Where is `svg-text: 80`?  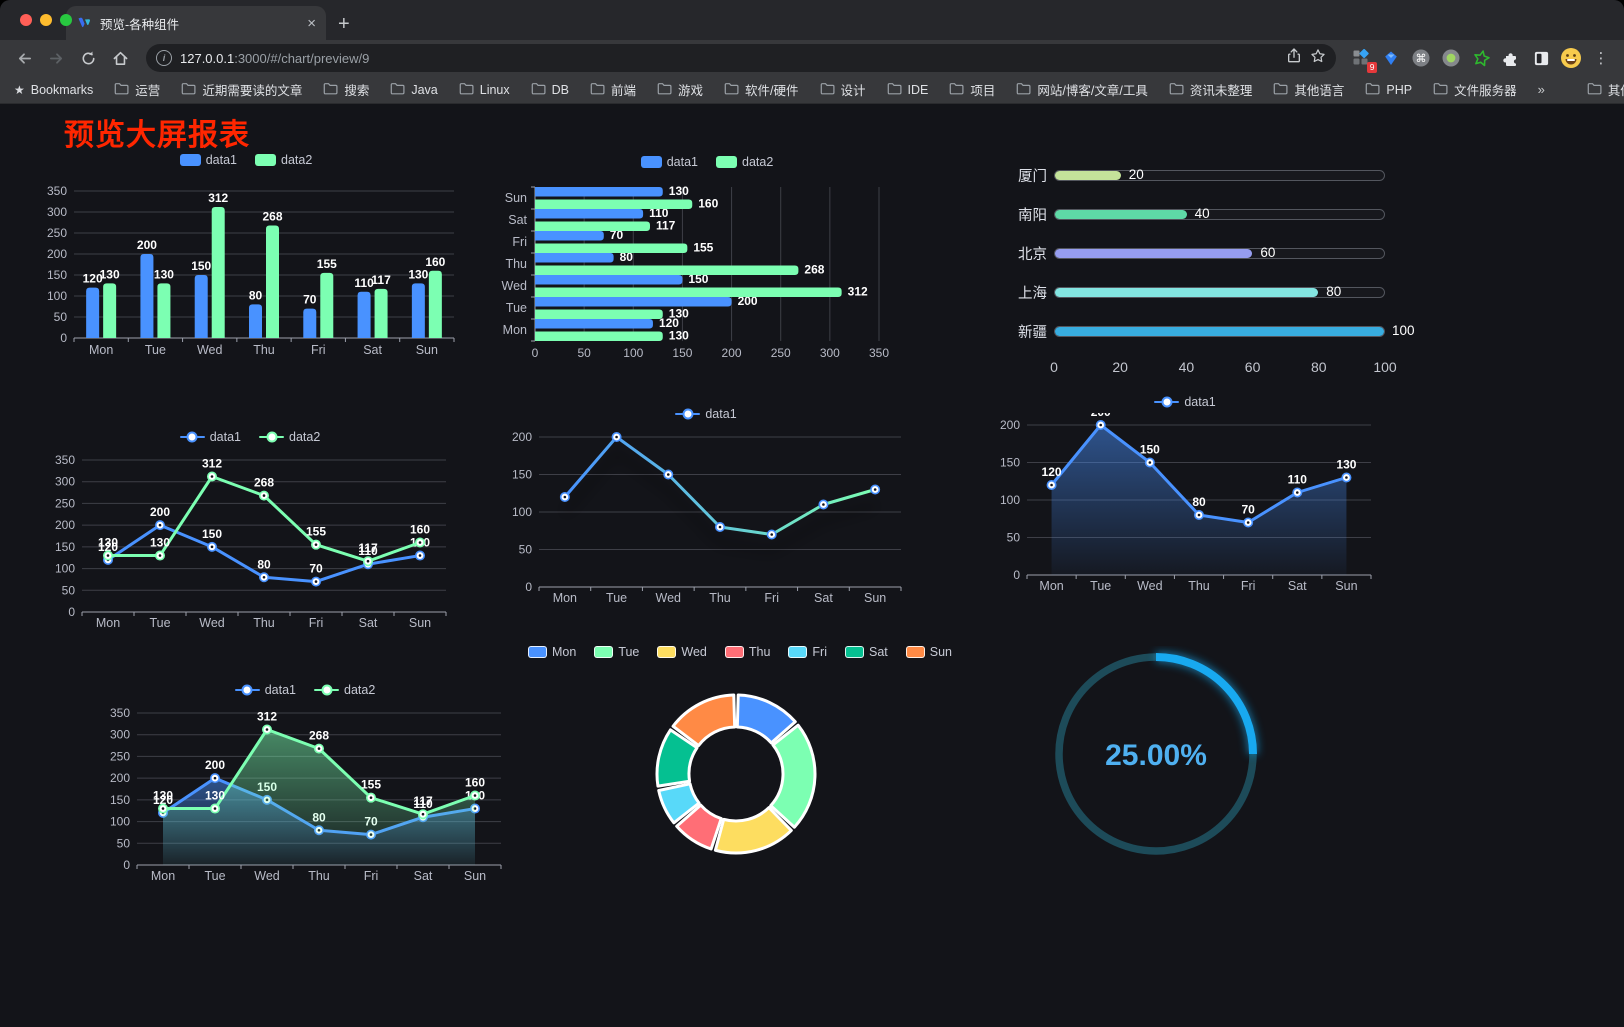 svg-text: 80 is located at coordinates (627, 257).